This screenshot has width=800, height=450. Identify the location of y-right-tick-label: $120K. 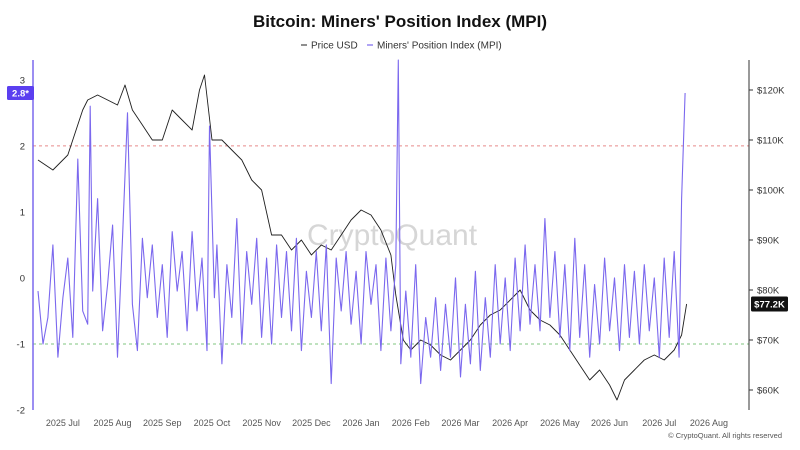
(771, 91).